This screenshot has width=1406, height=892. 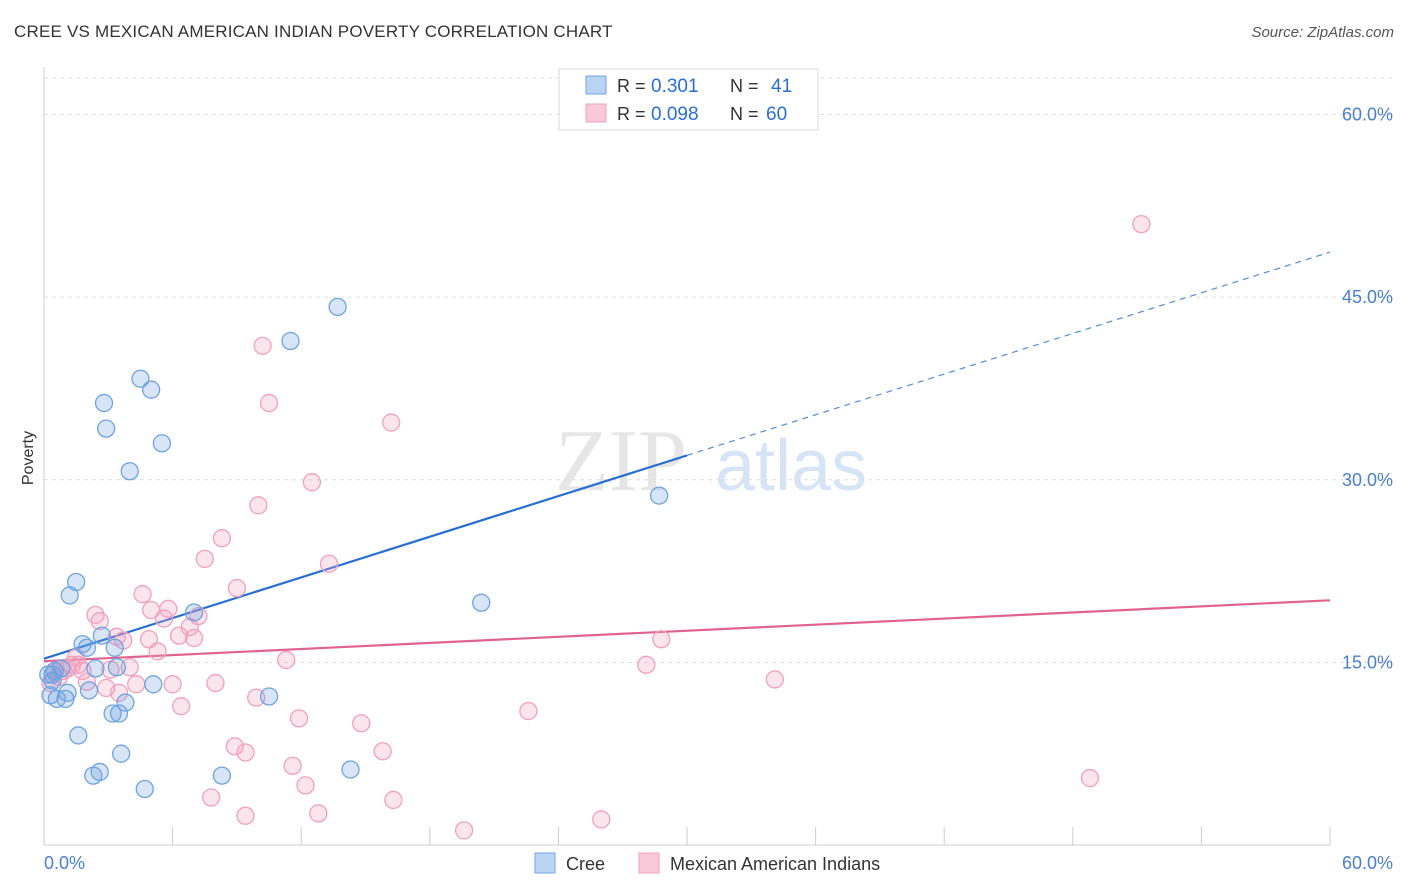 I want to click on y-axis-label: Poverty, so click(x=28, y=458).